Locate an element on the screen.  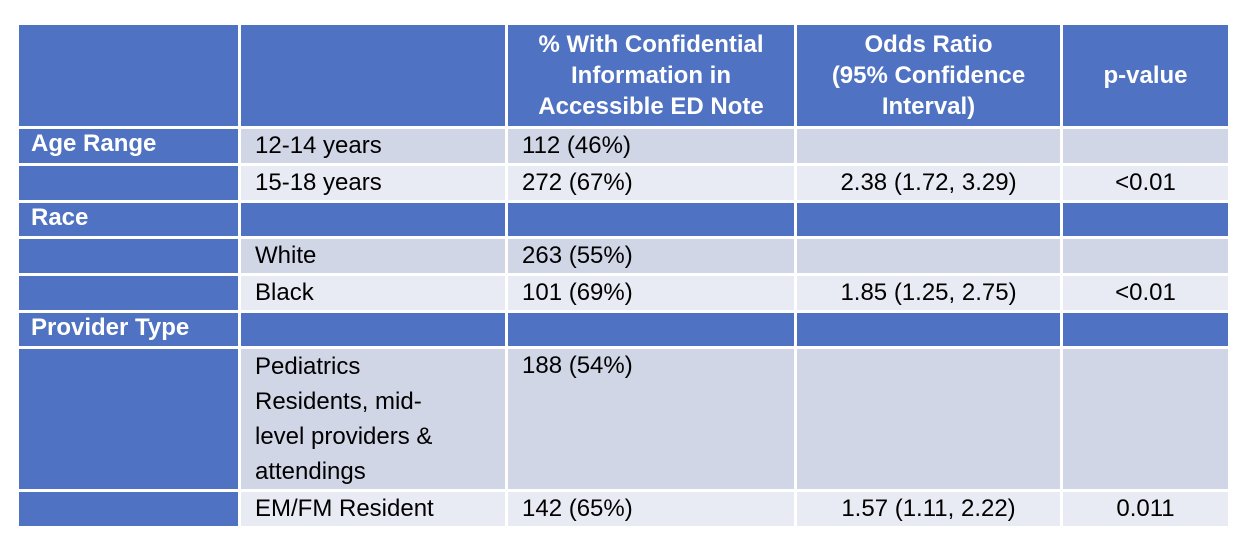
header-odds-ratio: Odds Ratio (95% Confidence Interval) is located at coordinates (930, 77).